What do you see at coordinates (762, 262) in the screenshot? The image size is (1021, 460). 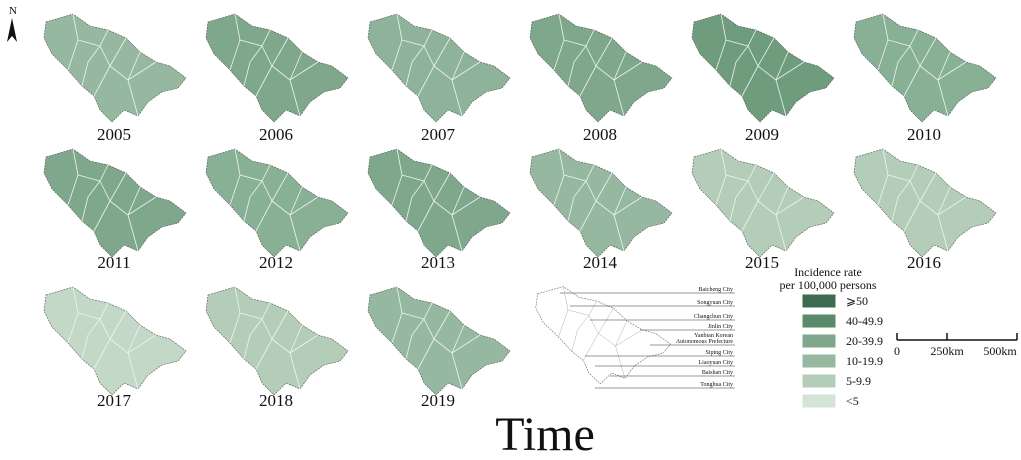 I see `year-label: 2015` at bounding box center [762, 262].